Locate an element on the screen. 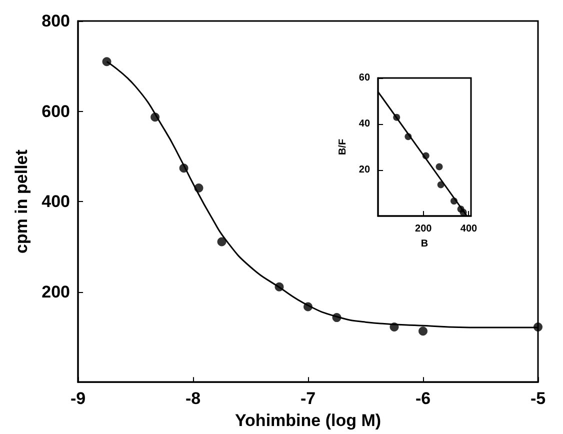 The height and width of the screenshot is (434, 563). x-tick-label: -8 is located at coordinates (193, 398).